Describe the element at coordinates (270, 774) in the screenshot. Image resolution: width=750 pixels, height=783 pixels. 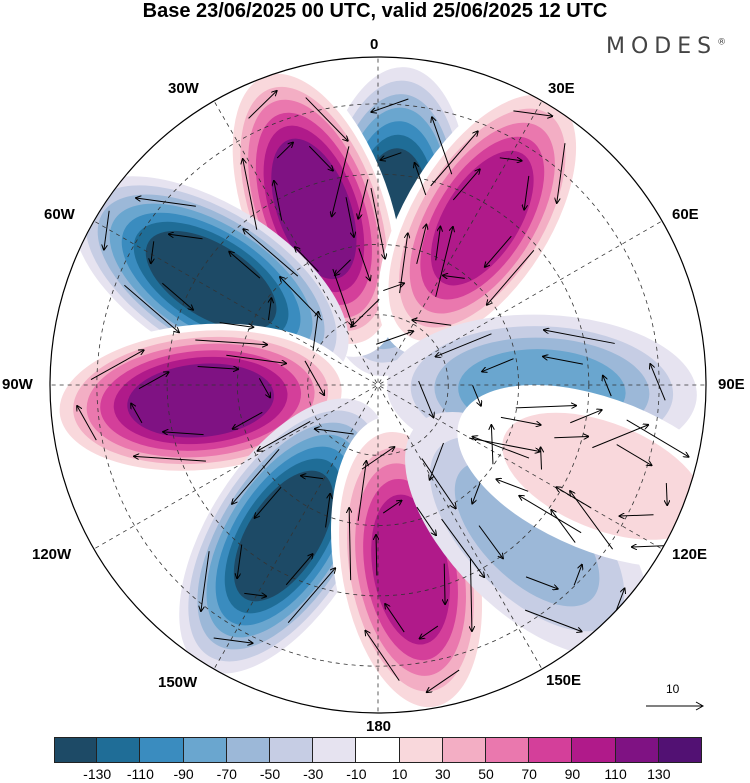
I see `colorbar-tick-label: -50` at that location.